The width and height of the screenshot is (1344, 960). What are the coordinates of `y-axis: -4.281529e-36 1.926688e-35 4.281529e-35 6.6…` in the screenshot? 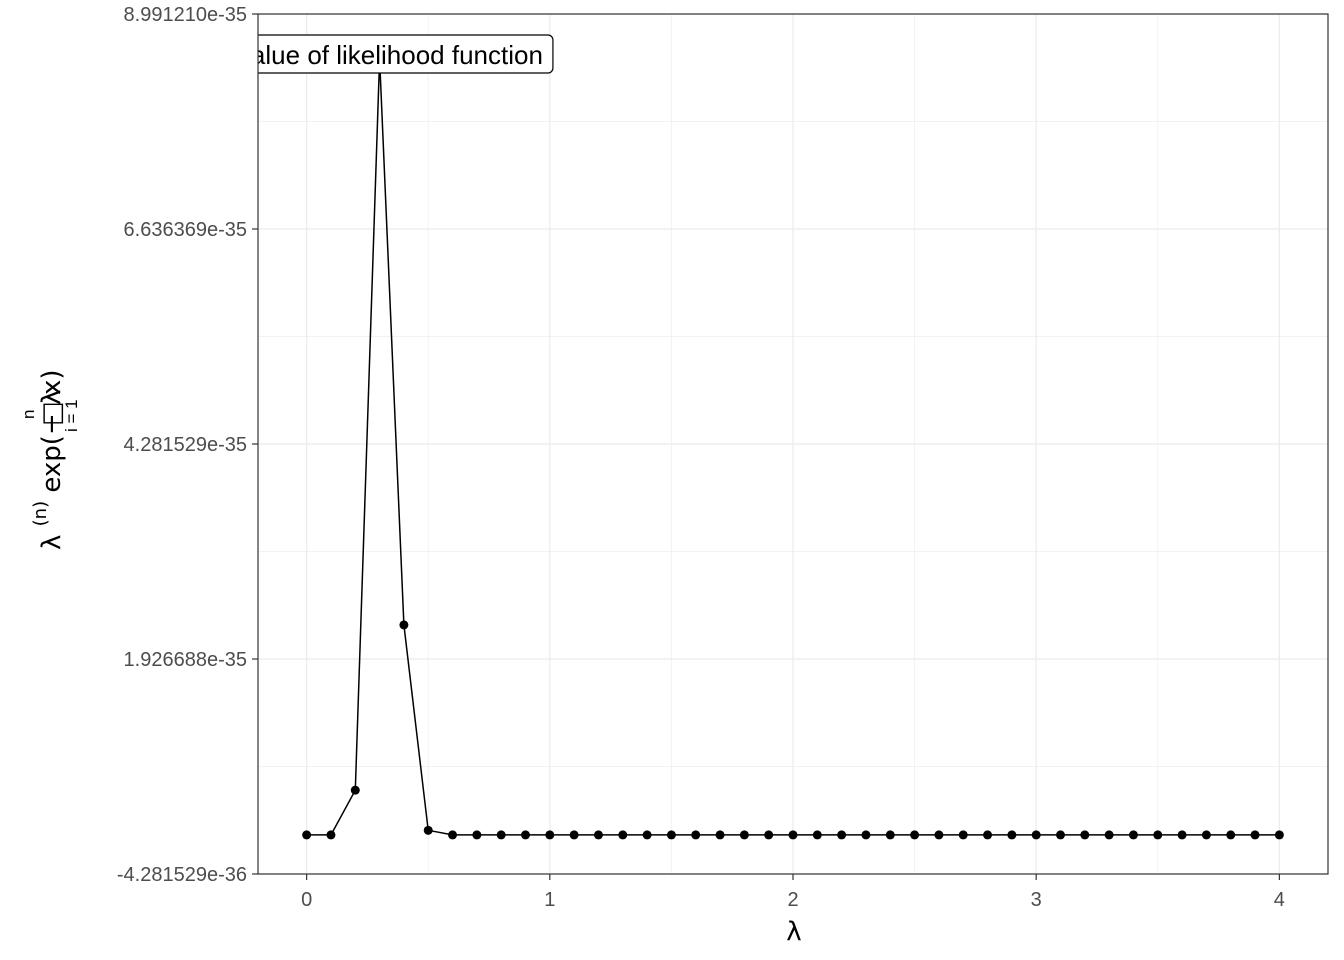 It's located at (187, 445).